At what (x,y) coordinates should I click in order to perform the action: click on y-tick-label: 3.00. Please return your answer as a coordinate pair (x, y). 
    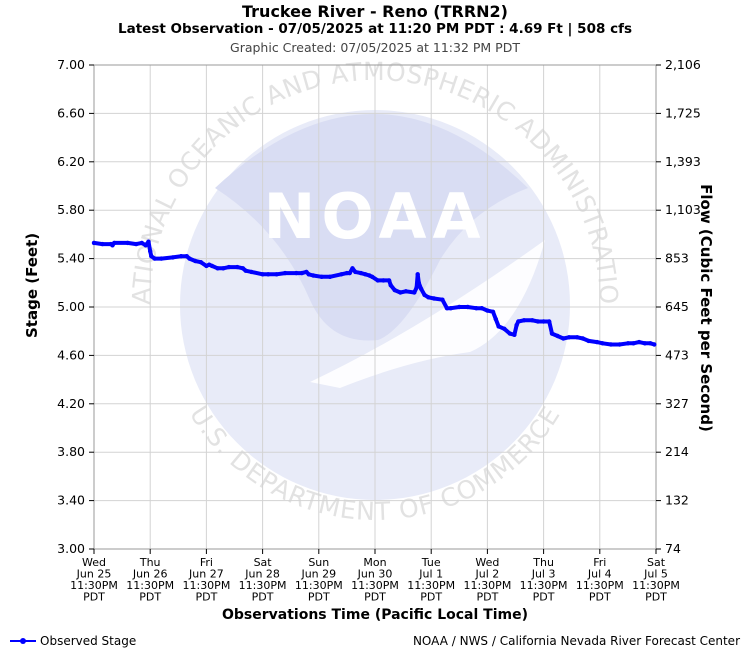
    Looking at the image, I should click on (71, 548).